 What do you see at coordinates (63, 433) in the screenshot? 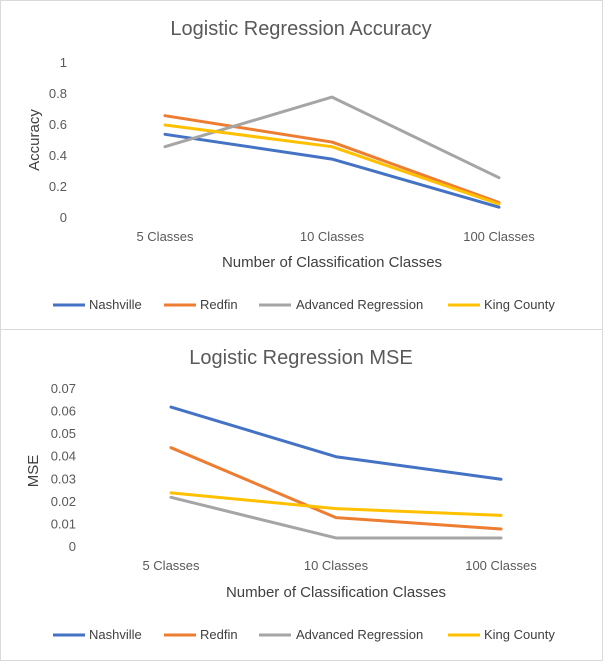
I see `y-tick-label: 0.05` at bounding box center [63, 433].